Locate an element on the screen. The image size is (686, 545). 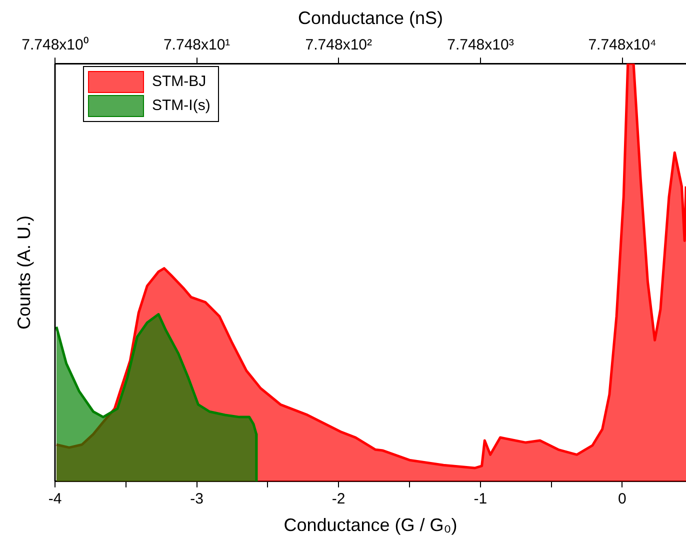
y-axis-title: Counts (A. U.) is located at coordinates (24, 272).